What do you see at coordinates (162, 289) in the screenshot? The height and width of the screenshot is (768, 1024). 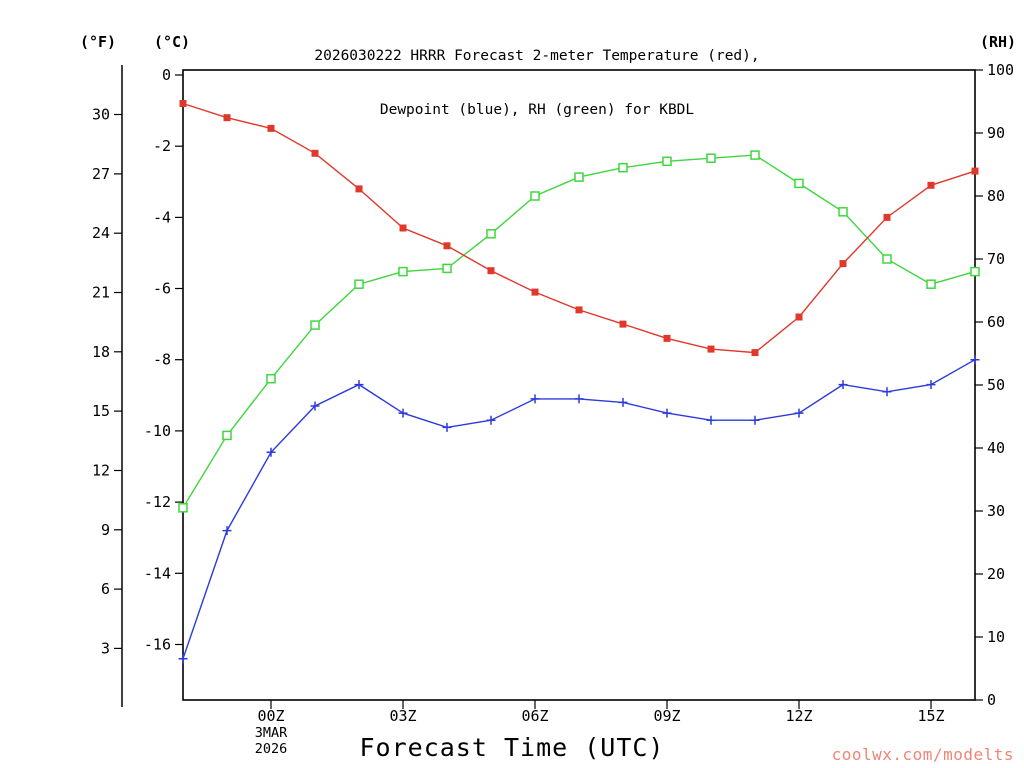 I see `svg-text: -6` at bounding box center [162, 289].